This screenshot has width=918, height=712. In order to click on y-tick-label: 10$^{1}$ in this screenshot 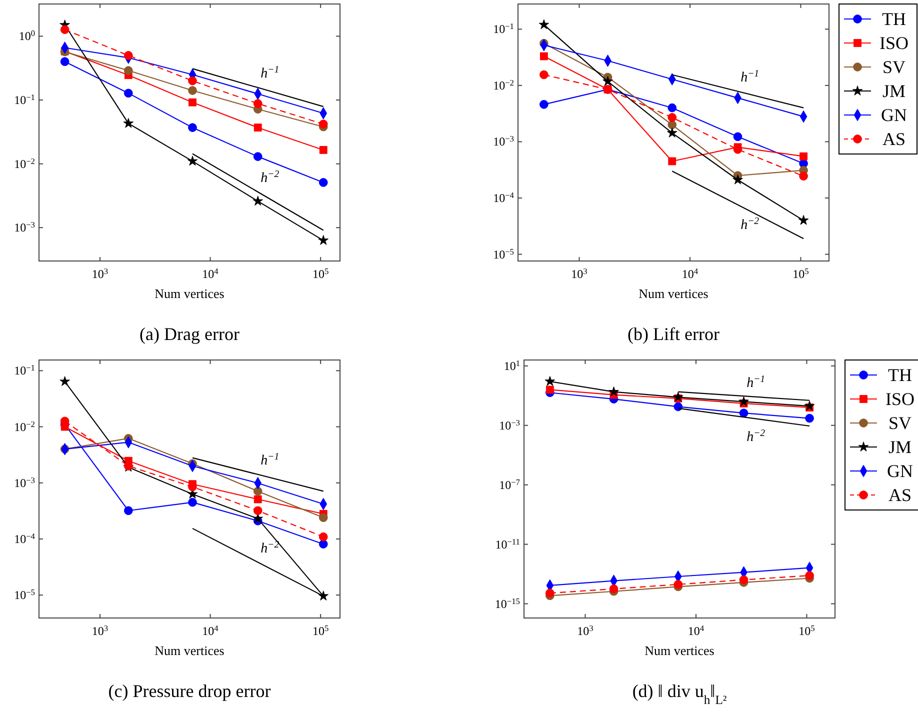, I will do `click(512, 365)`.